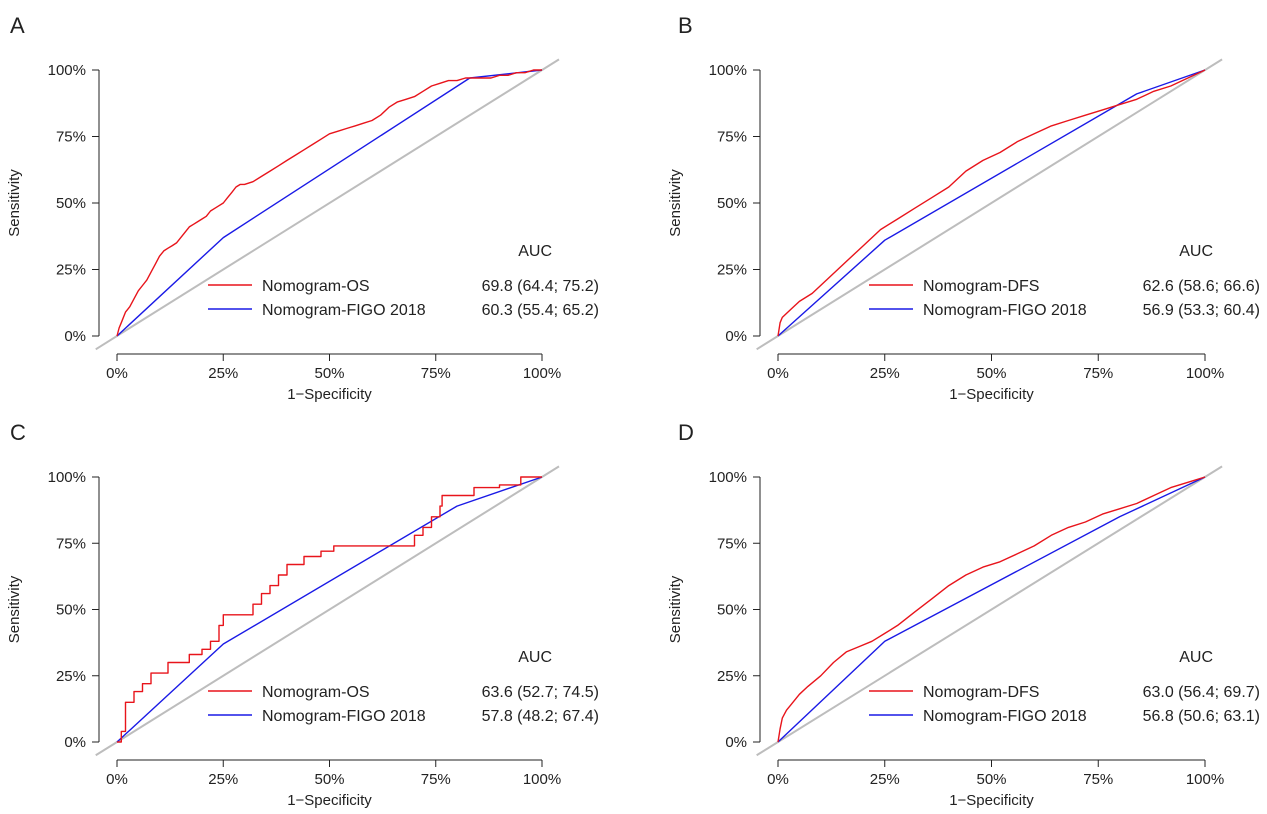  I want to click on legend-auc-value: 57.8 (48.2; 67.4), so click(540, 716).